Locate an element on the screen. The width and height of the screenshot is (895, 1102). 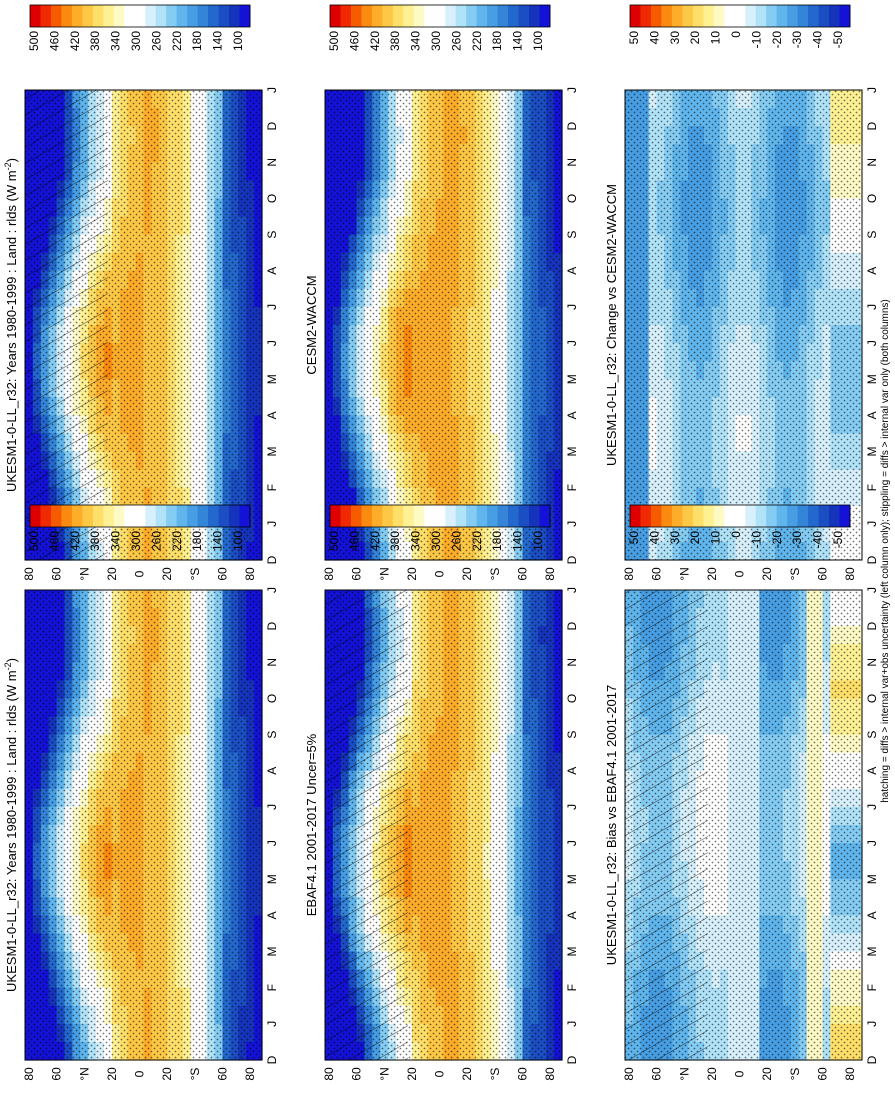
colorbar-tick-label: 100 is located at coordinates (538, 41).